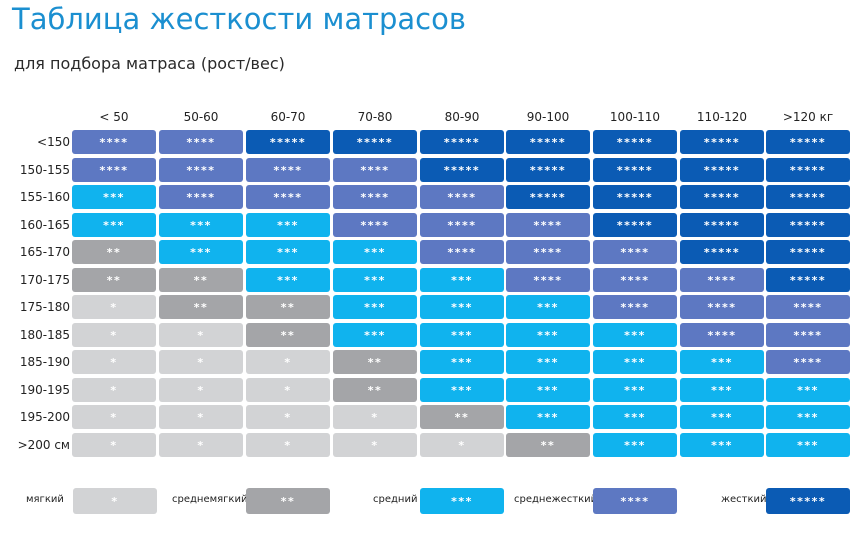 Image resolution: width=868 pixels, height=533 pixels. I want to click on row-header: >200 см, so click(43, 445).